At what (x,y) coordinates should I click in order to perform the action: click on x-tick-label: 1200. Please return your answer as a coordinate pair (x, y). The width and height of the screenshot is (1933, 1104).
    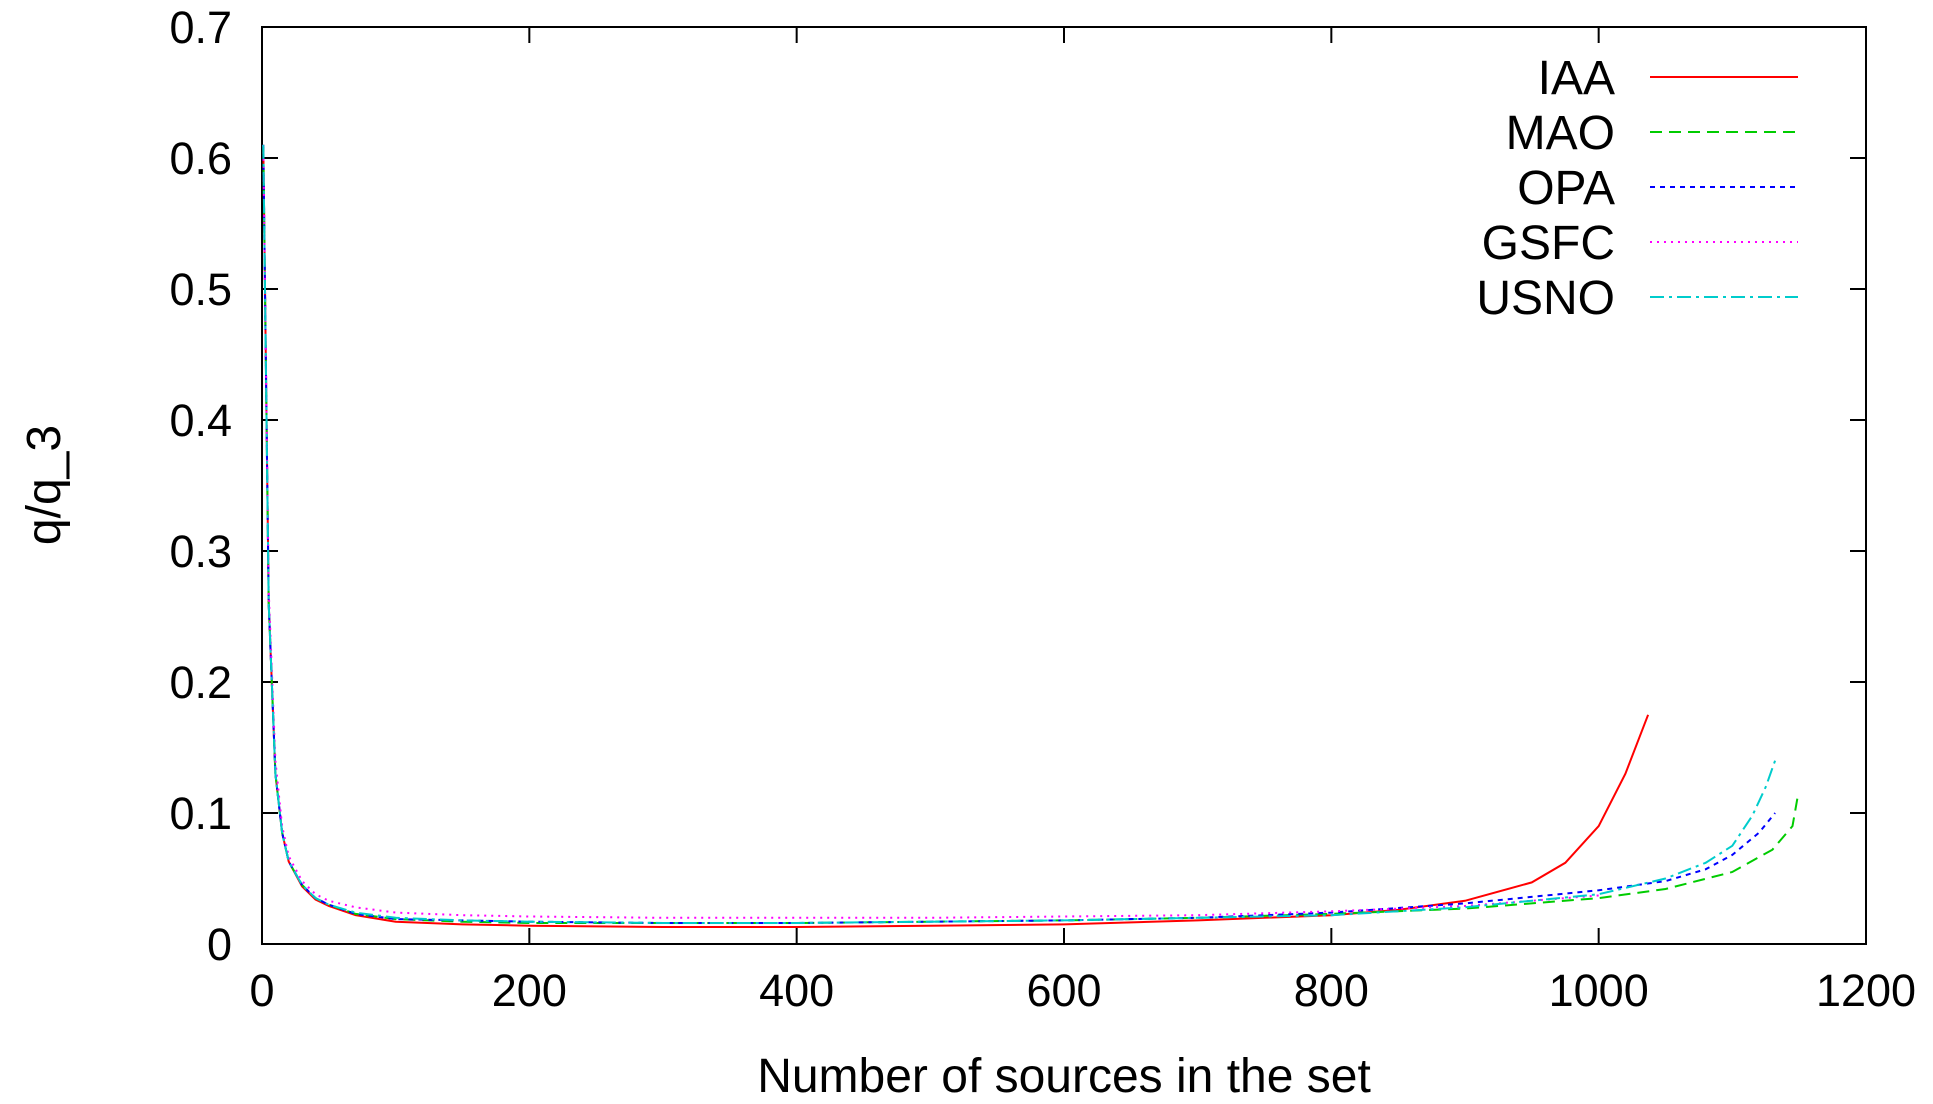
    Looking at the image, I should click on (1866, 990).